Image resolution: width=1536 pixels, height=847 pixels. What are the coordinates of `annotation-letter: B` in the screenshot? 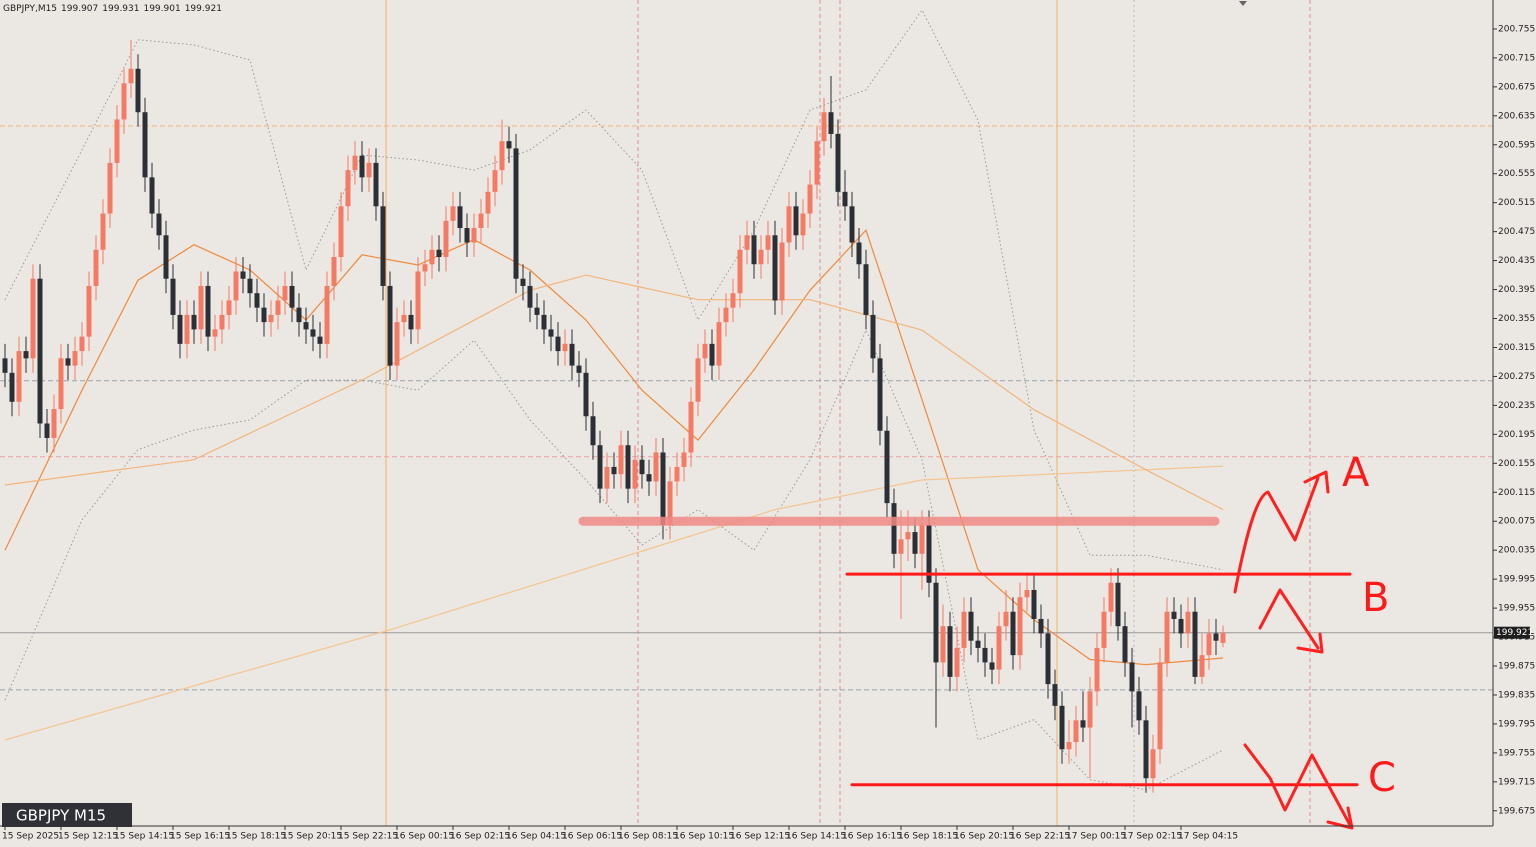 It's located at (1375, 598).